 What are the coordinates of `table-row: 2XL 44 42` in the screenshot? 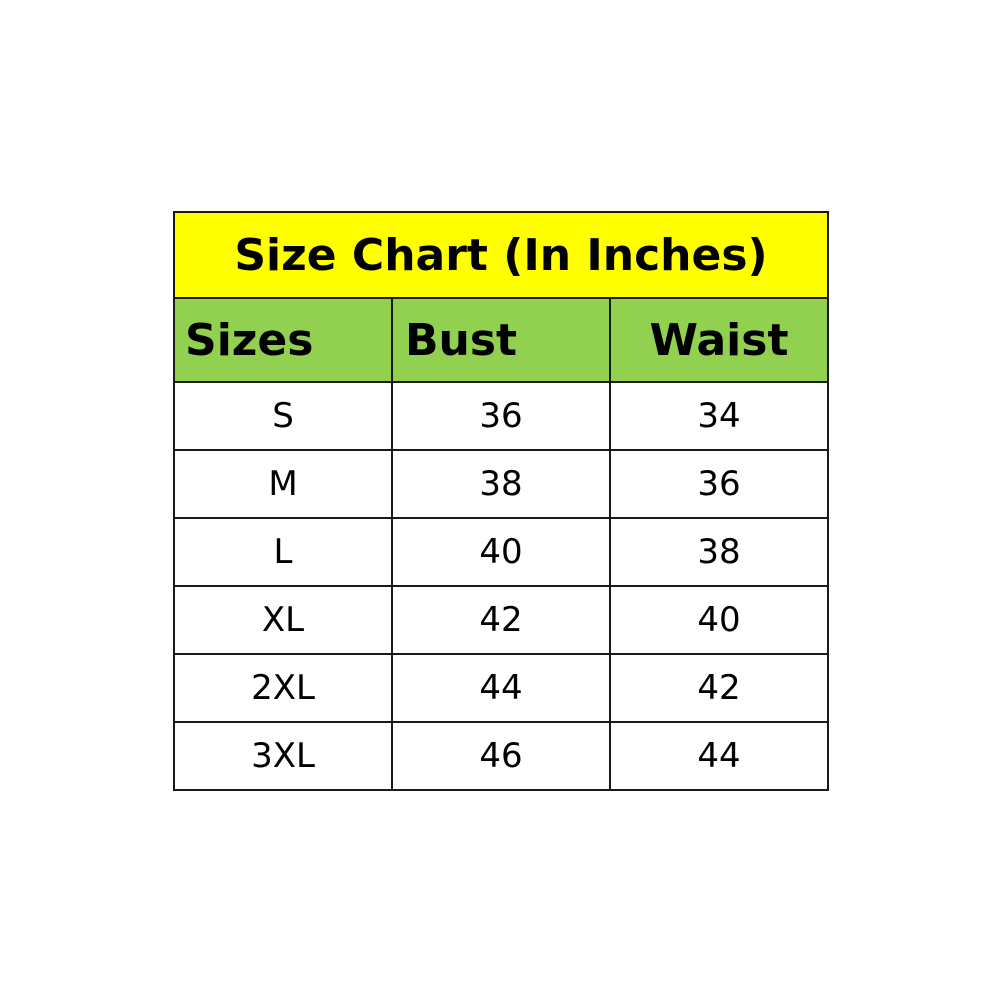 It's located at (501, 688).